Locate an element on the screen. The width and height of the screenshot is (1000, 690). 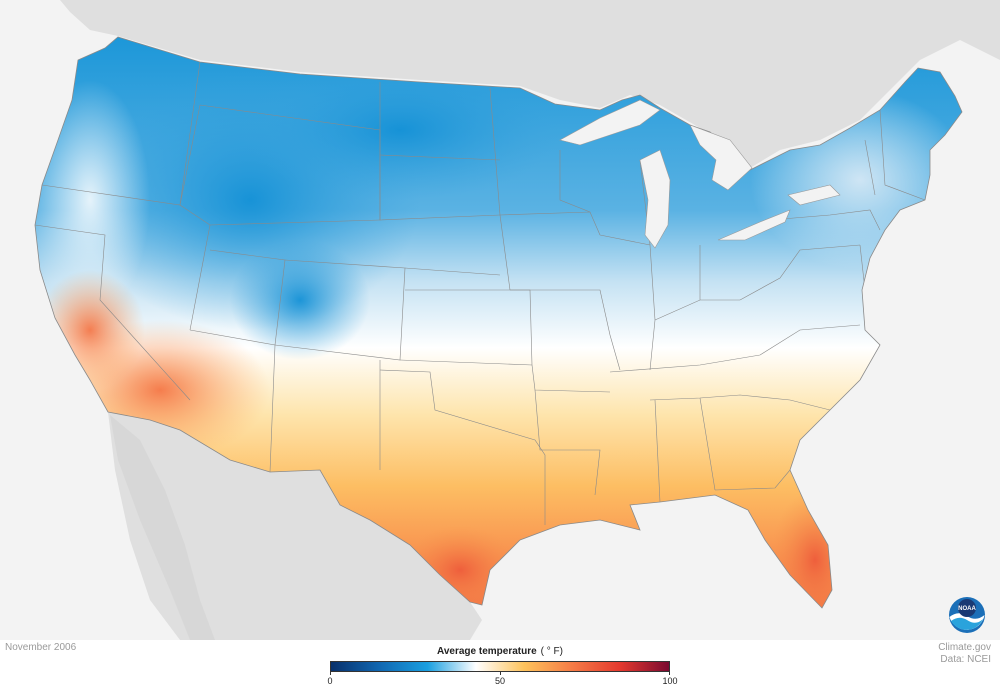
legend-unit: ( ° F) is located at coordinates (551, 651).